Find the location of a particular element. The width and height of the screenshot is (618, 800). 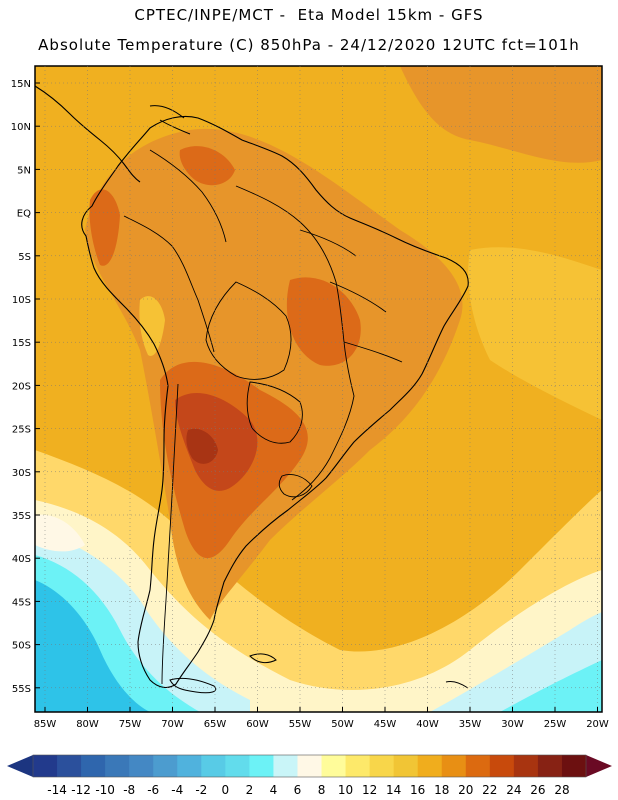

field-cream-patch is located at coordinates (60, 533).